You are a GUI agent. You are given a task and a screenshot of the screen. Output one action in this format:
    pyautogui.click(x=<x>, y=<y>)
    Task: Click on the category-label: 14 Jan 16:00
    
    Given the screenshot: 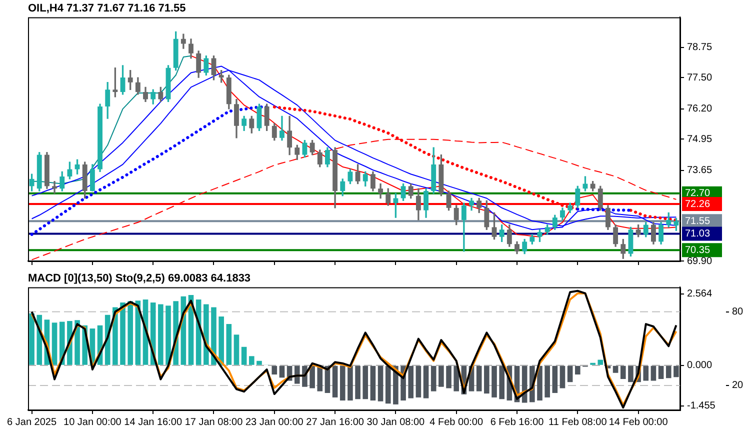 What is the action you would take?
    pyautogui.click(x=153, y=422)
    